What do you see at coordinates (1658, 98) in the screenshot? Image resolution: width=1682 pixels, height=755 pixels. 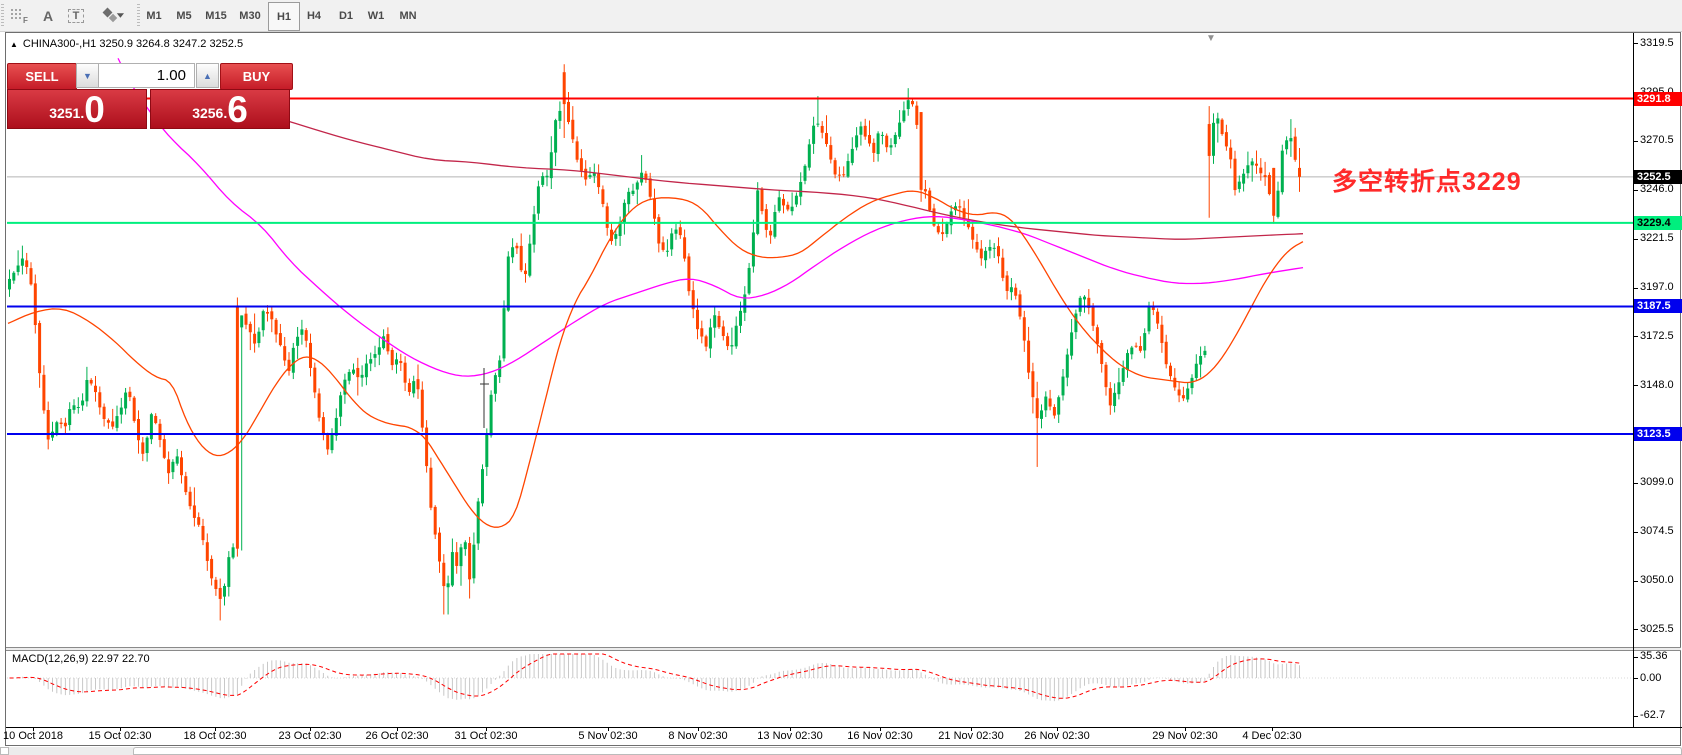 I see `price-level-label: 3291.8` at bounding box center [1658, 98].